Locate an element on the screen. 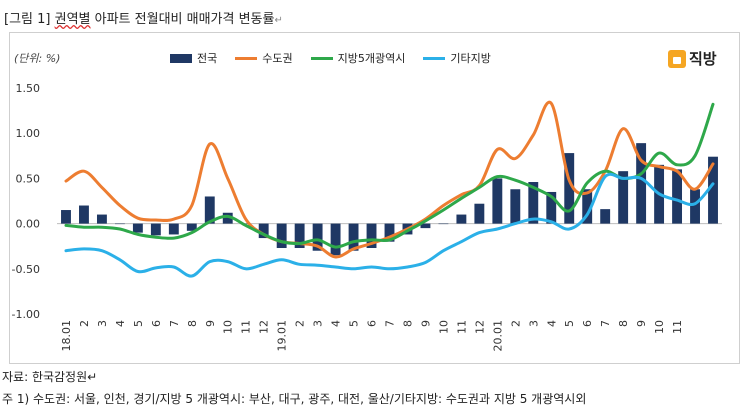 This screenshot has height=409, width=745. y-tick-label: -0.50 is located at coordinates (26, 269).